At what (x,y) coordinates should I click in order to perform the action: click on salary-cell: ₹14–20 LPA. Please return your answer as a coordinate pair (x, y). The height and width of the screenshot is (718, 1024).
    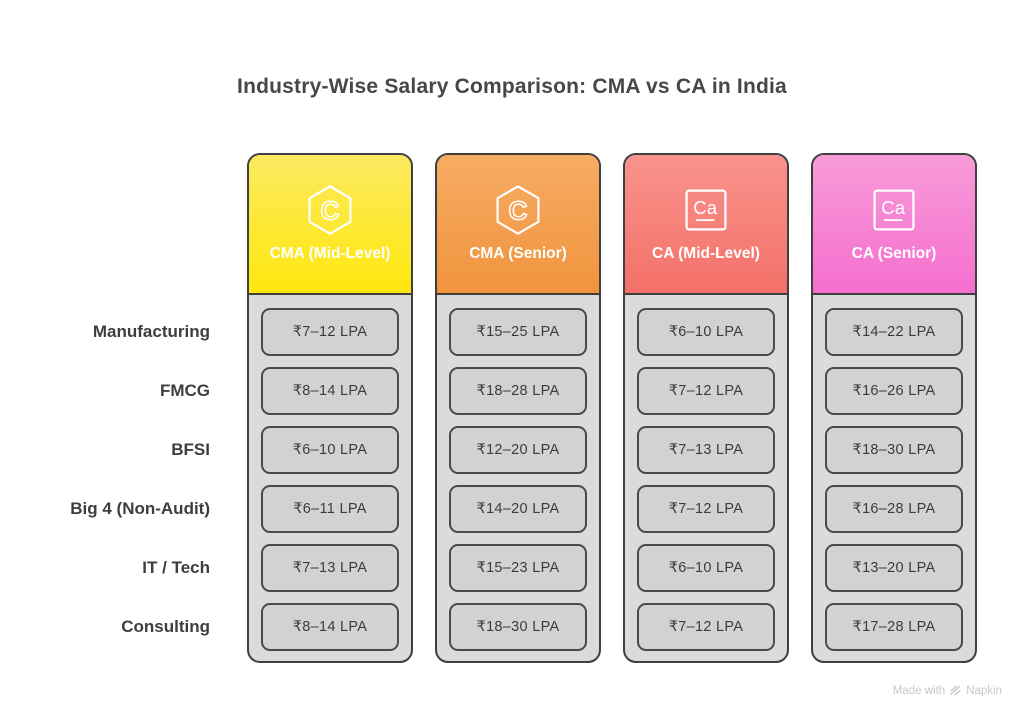
    Looking at the image, I should click on (518, 509).